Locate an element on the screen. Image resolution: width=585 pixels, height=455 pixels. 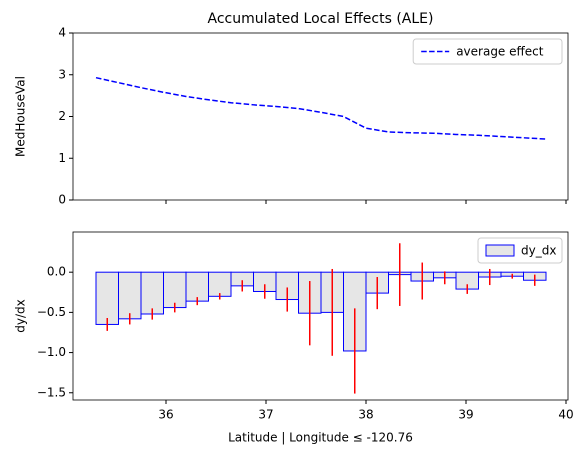
y-tick-label: 4 is located at coordinates (62, 33).